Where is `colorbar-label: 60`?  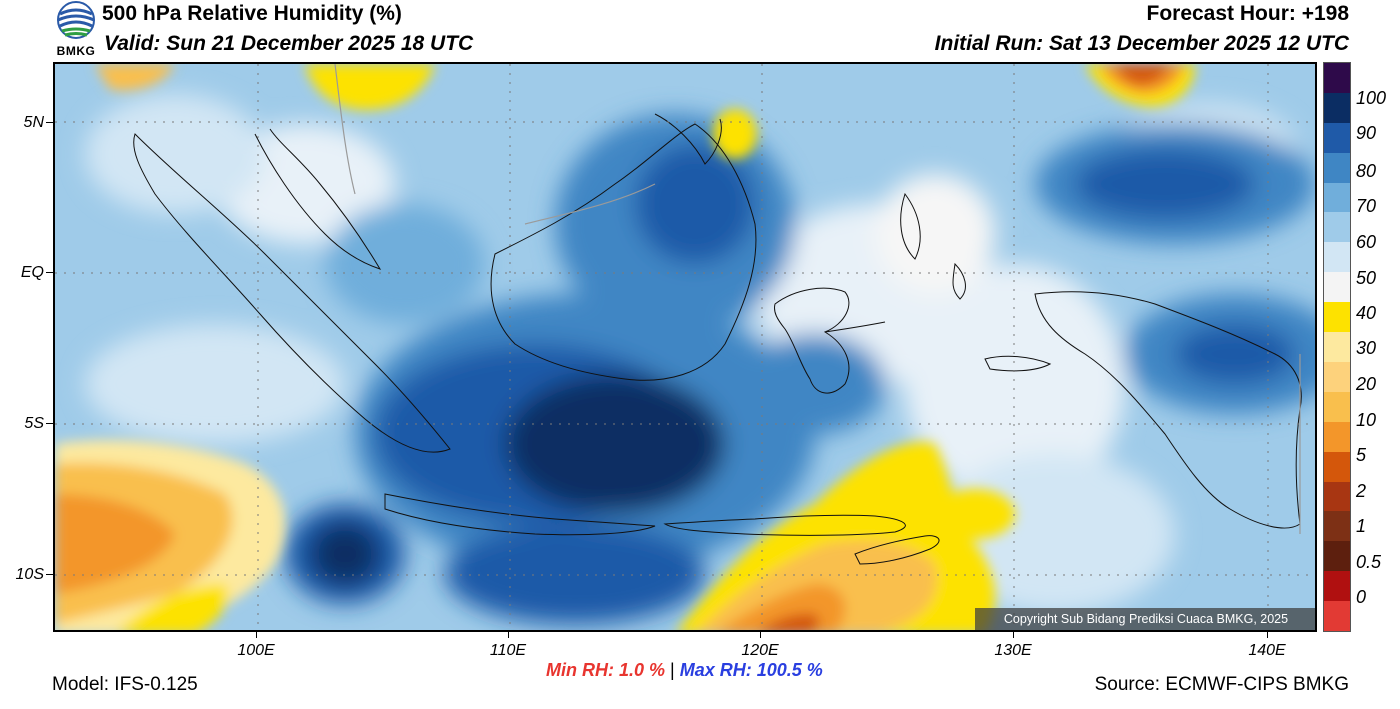 colorbar-label: 60 is located at coordinates (1366, 242).